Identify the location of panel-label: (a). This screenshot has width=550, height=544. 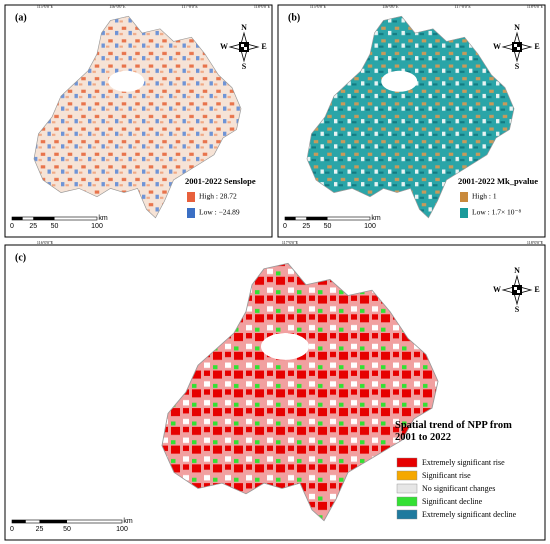
(21, 17).